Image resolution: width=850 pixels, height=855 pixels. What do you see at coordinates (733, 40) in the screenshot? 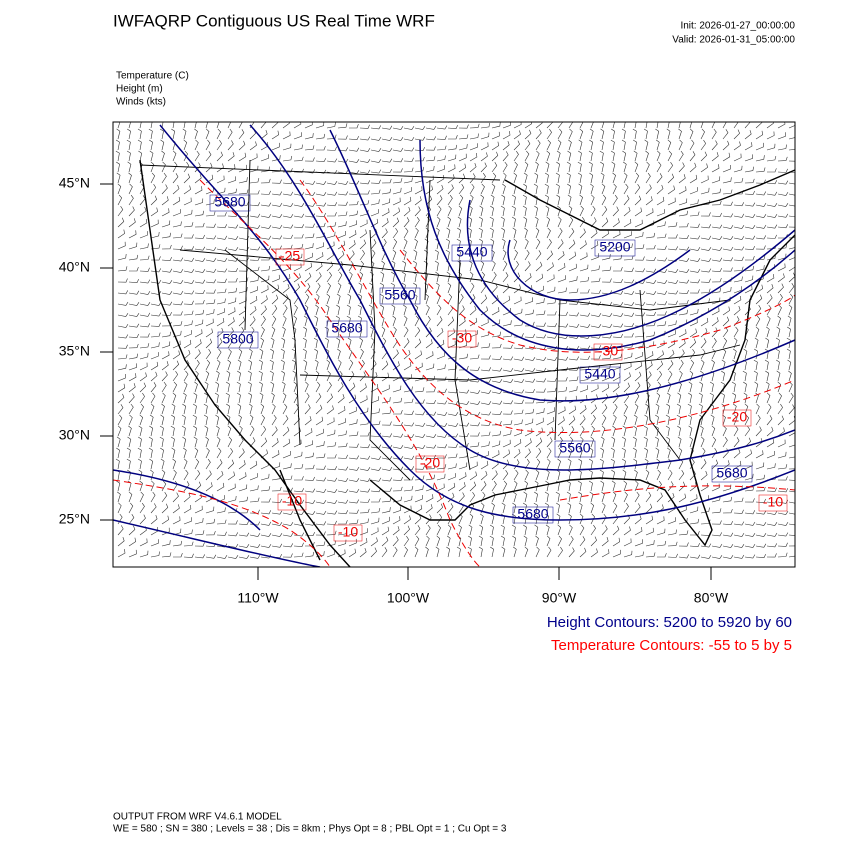
I see `valid-time: Valid: 2026-01-31_05:00:00` at bounding box center [733, 40].